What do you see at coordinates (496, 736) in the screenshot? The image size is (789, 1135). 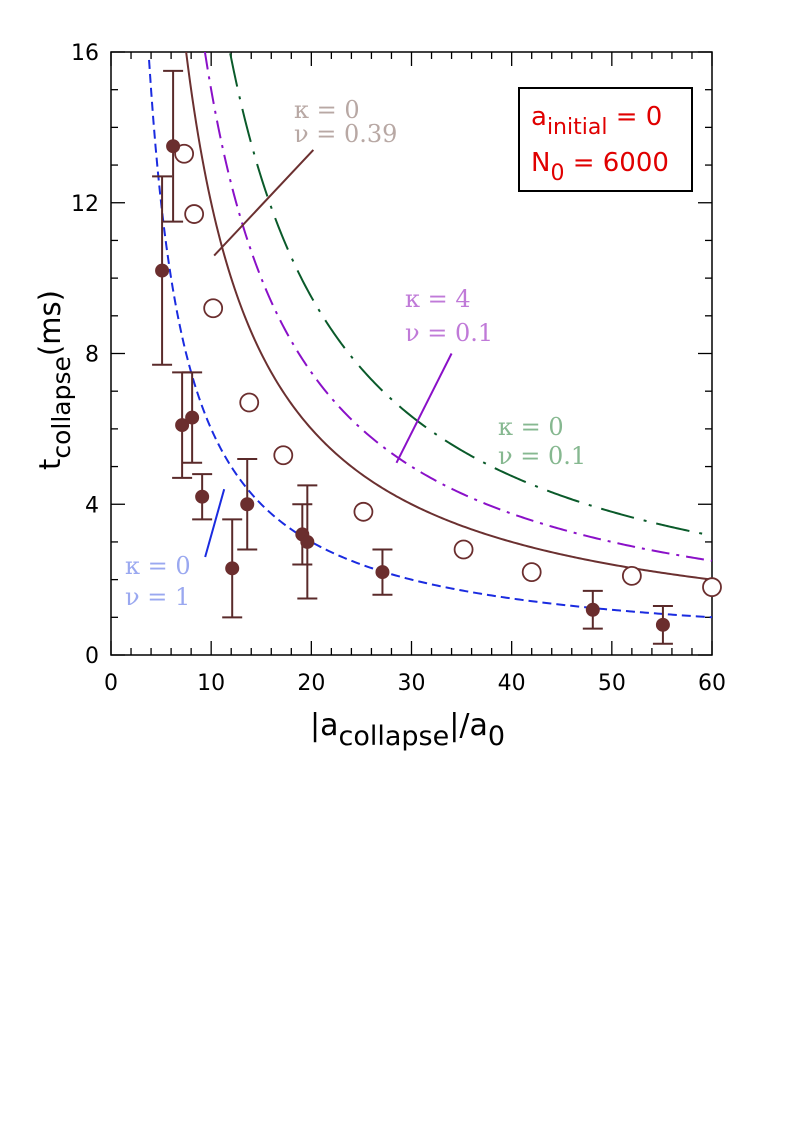 I see `x-title-subscript-0: 0` at bounding box center [496, 736].